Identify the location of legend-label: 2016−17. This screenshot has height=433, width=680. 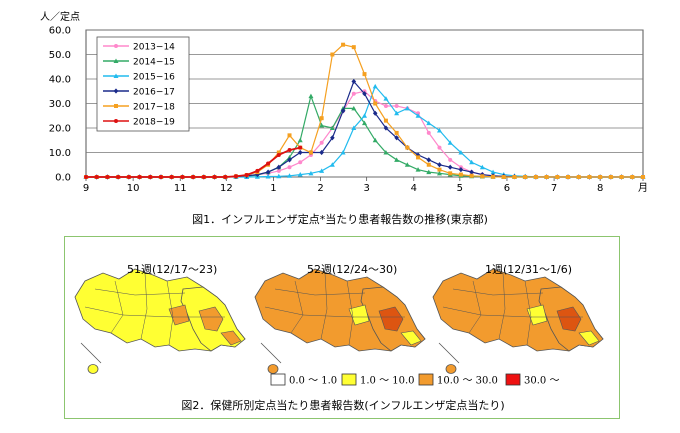
(154, 93).